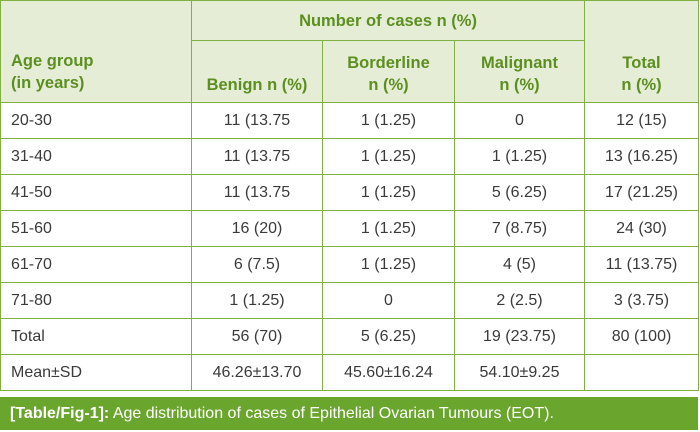 The height and width of the screenshot is (432, 700). I want to click on table-row: 51-60 16 (20) 1 (1.25) 7 (8.75) 24 (30), so click(349, 228).